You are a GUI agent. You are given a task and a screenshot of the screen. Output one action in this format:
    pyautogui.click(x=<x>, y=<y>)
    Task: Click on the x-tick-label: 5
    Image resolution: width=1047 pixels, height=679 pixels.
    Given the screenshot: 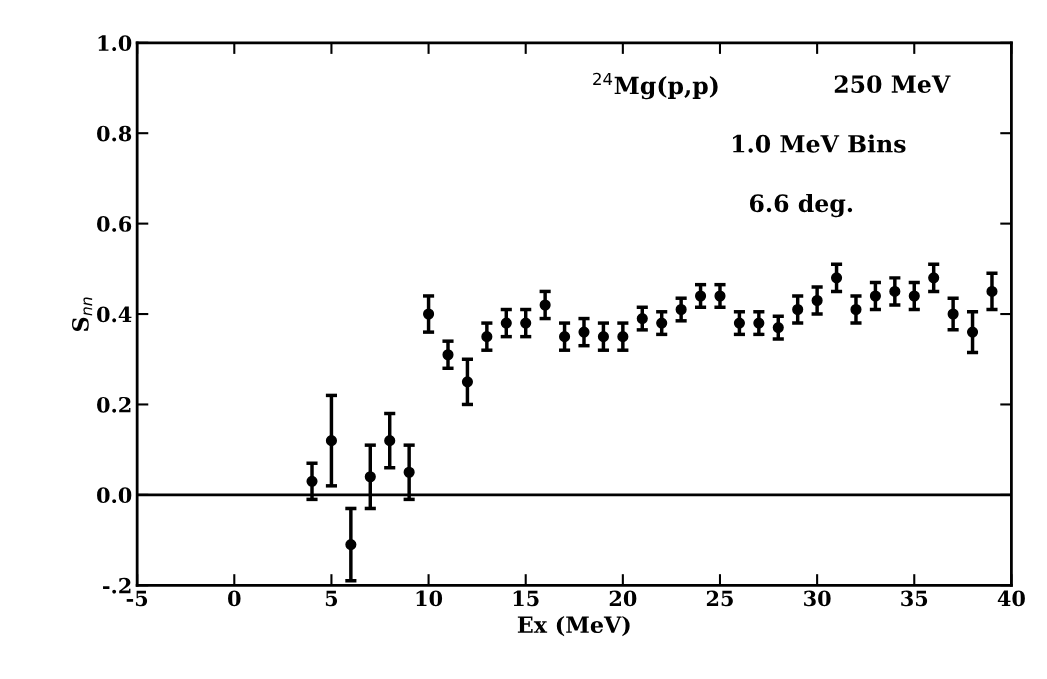 What is the action you would take?
    pyautogui.click(x=331, y=598)
    